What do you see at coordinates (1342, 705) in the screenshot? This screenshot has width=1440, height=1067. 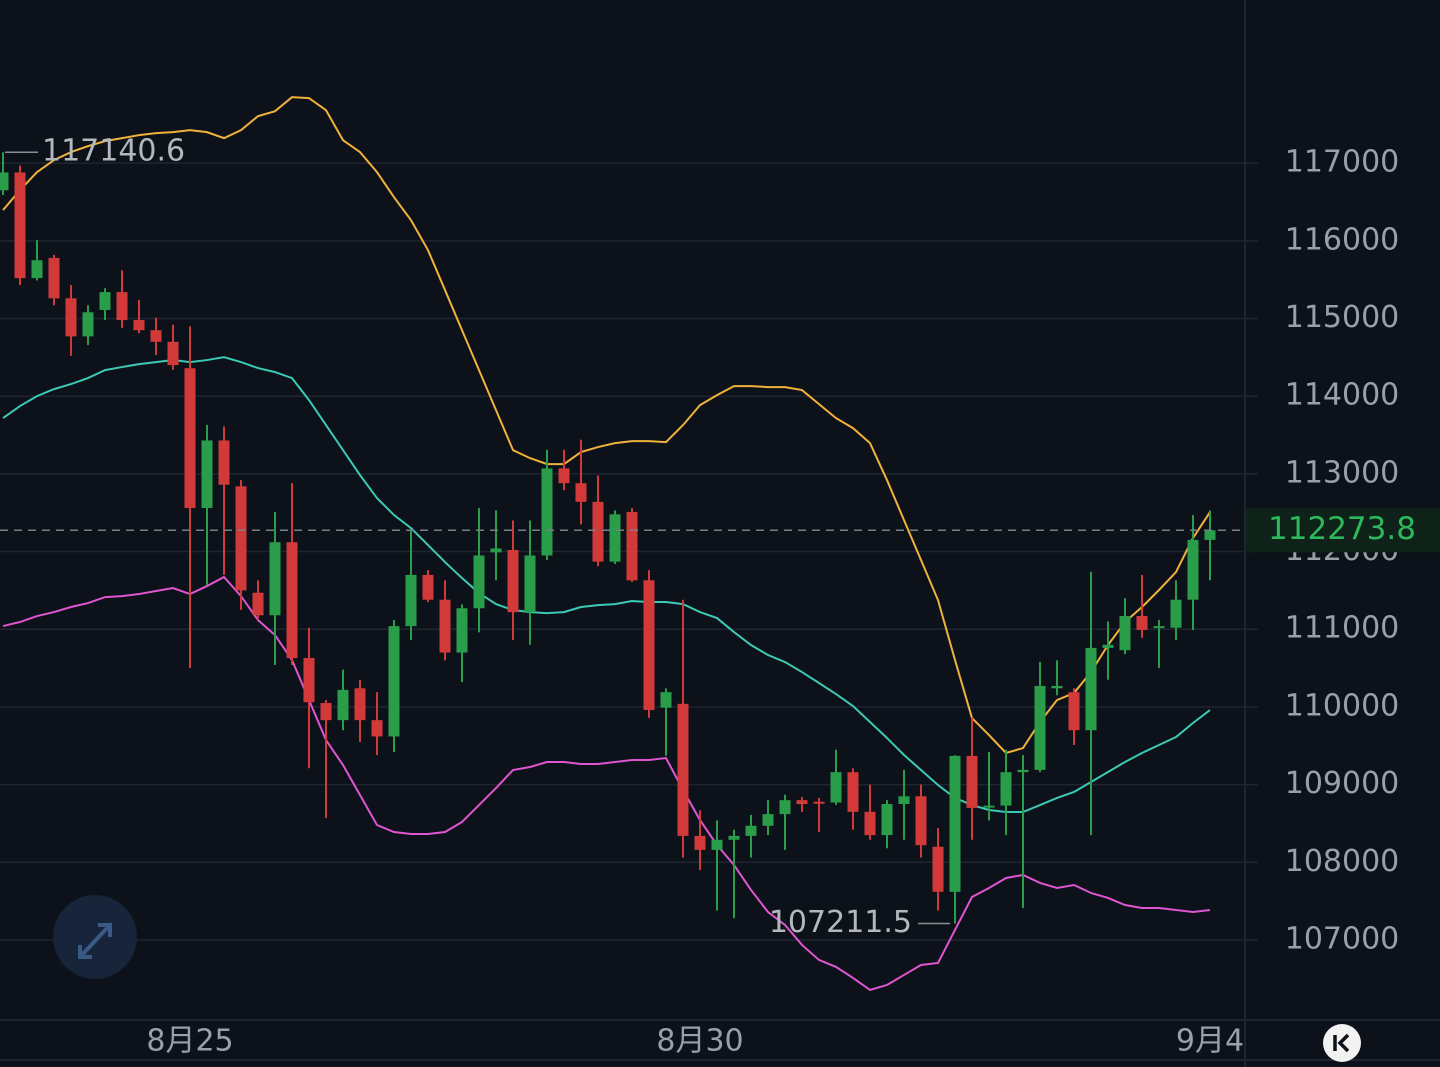 I see `y-tick-label: 110000` at bounding box center [1342, 705].